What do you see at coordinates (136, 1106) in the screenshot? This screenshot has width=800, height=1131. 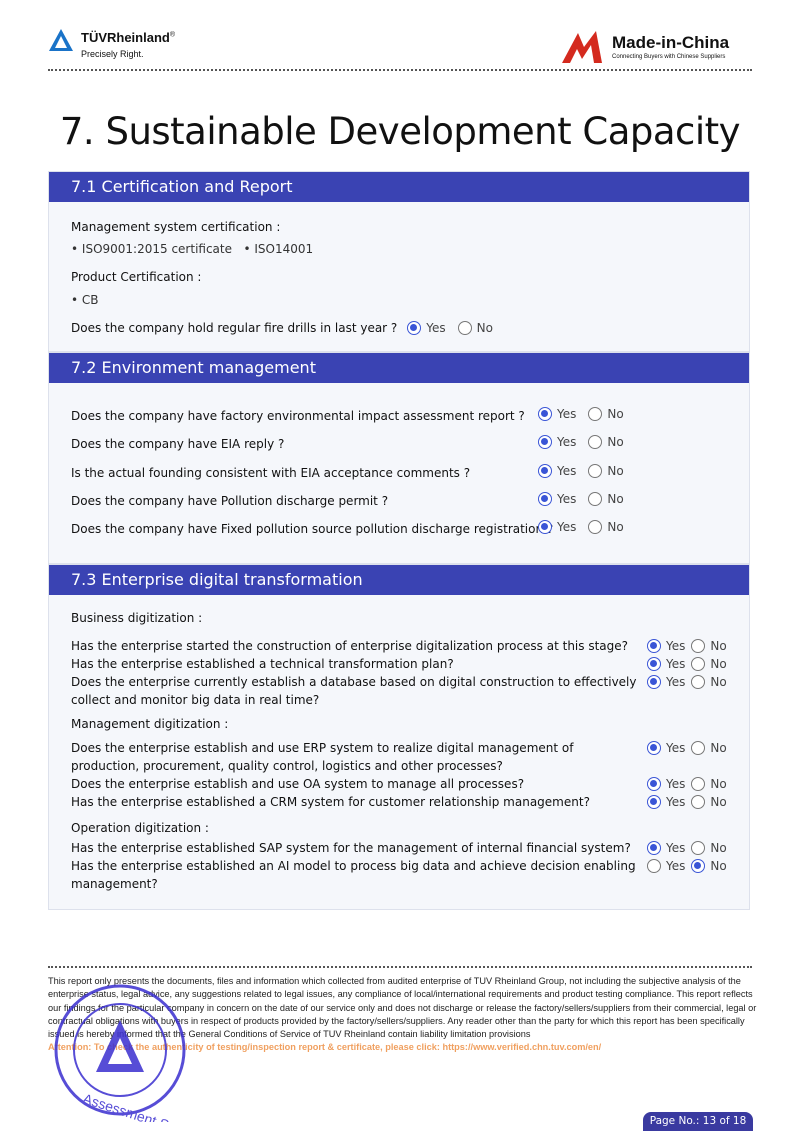 I see `svg-text: Assessment Service` at bounding box center [136, 1106].